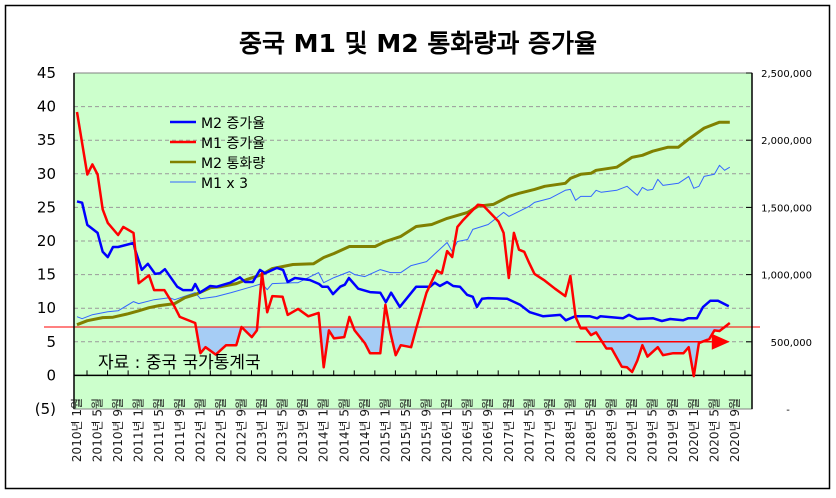  I want to click on x-tick-label: 2013년 1월, so click(262, 430).